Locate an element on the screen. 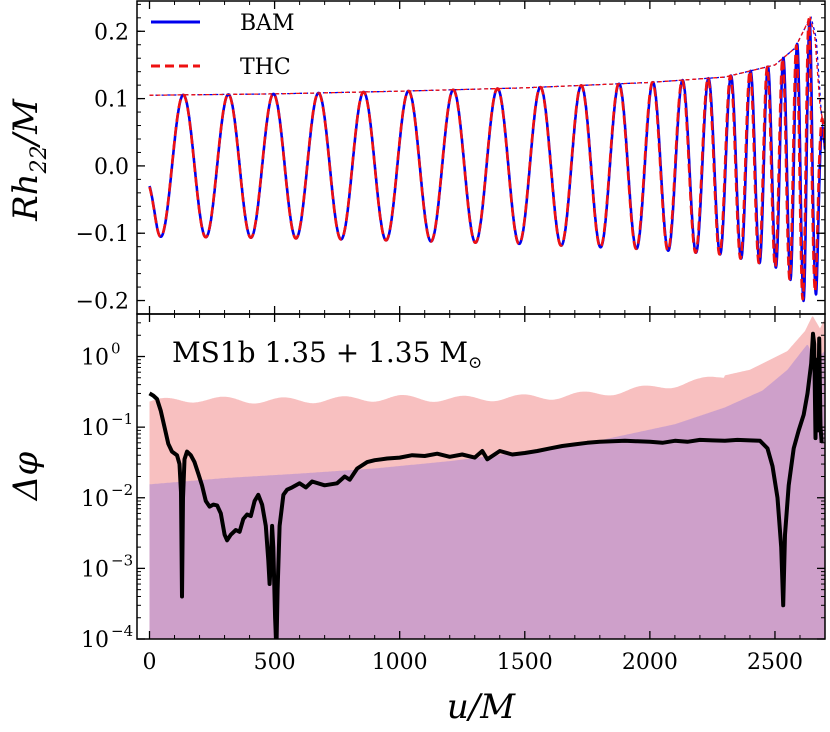 The height and width of the screenshot is (732, 830). amplitude-line-bam is located at coordinates (487, 81).